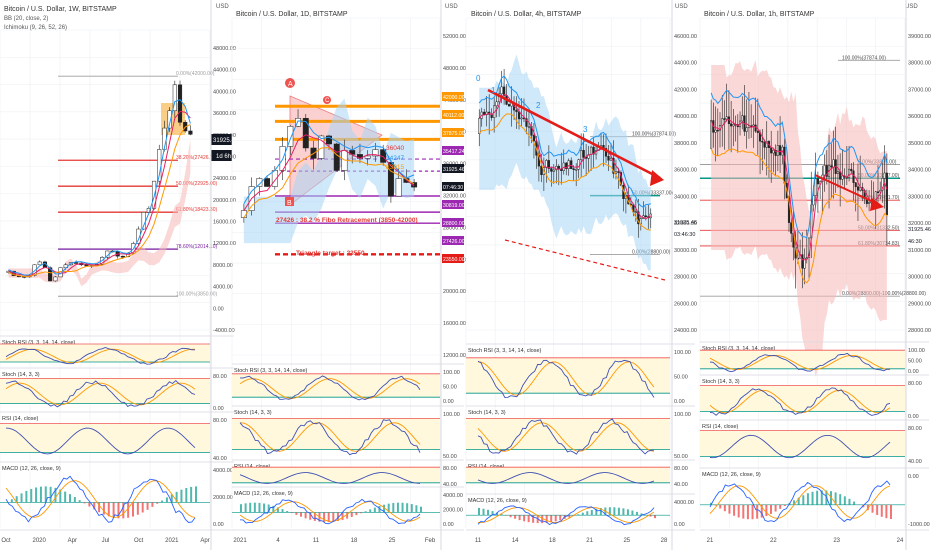 The height and width of the screenshot is (550, 932). Describe the element at coordinates (919, 525) in the screenshot. I see `indicator-tick-label: -1000.00` at that location.